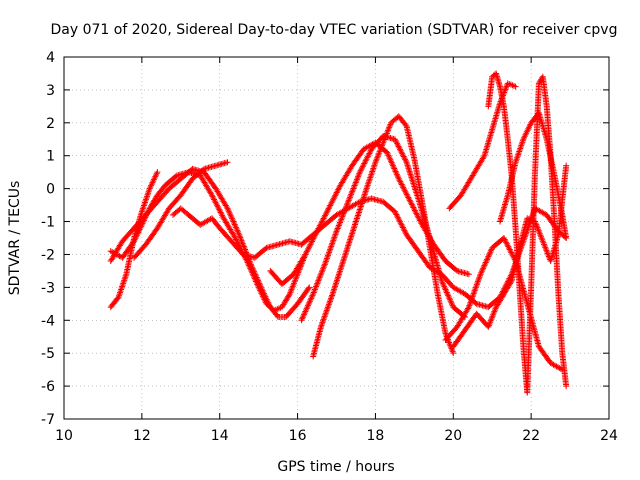 The width and height of the screenshot is (640, 480). What do you see at coordinates (376, 436) in the screenshot?
I see `x-tick-label: 18` at bounding box center [376, 436].